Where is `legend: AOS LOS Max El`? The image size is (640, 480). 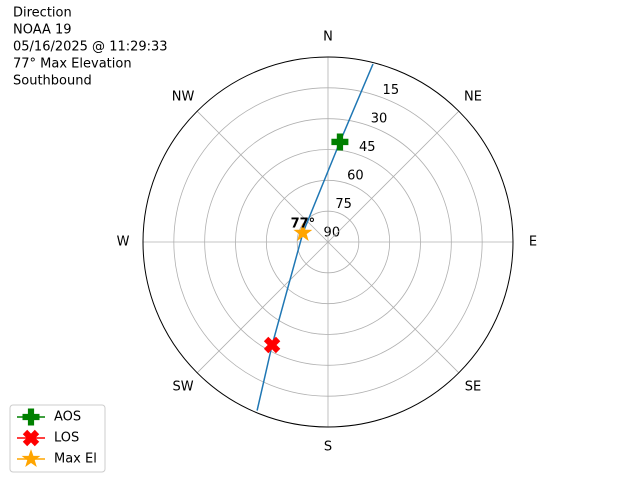 legend: AOS LOS Max El is located at coordinates (57, 438).